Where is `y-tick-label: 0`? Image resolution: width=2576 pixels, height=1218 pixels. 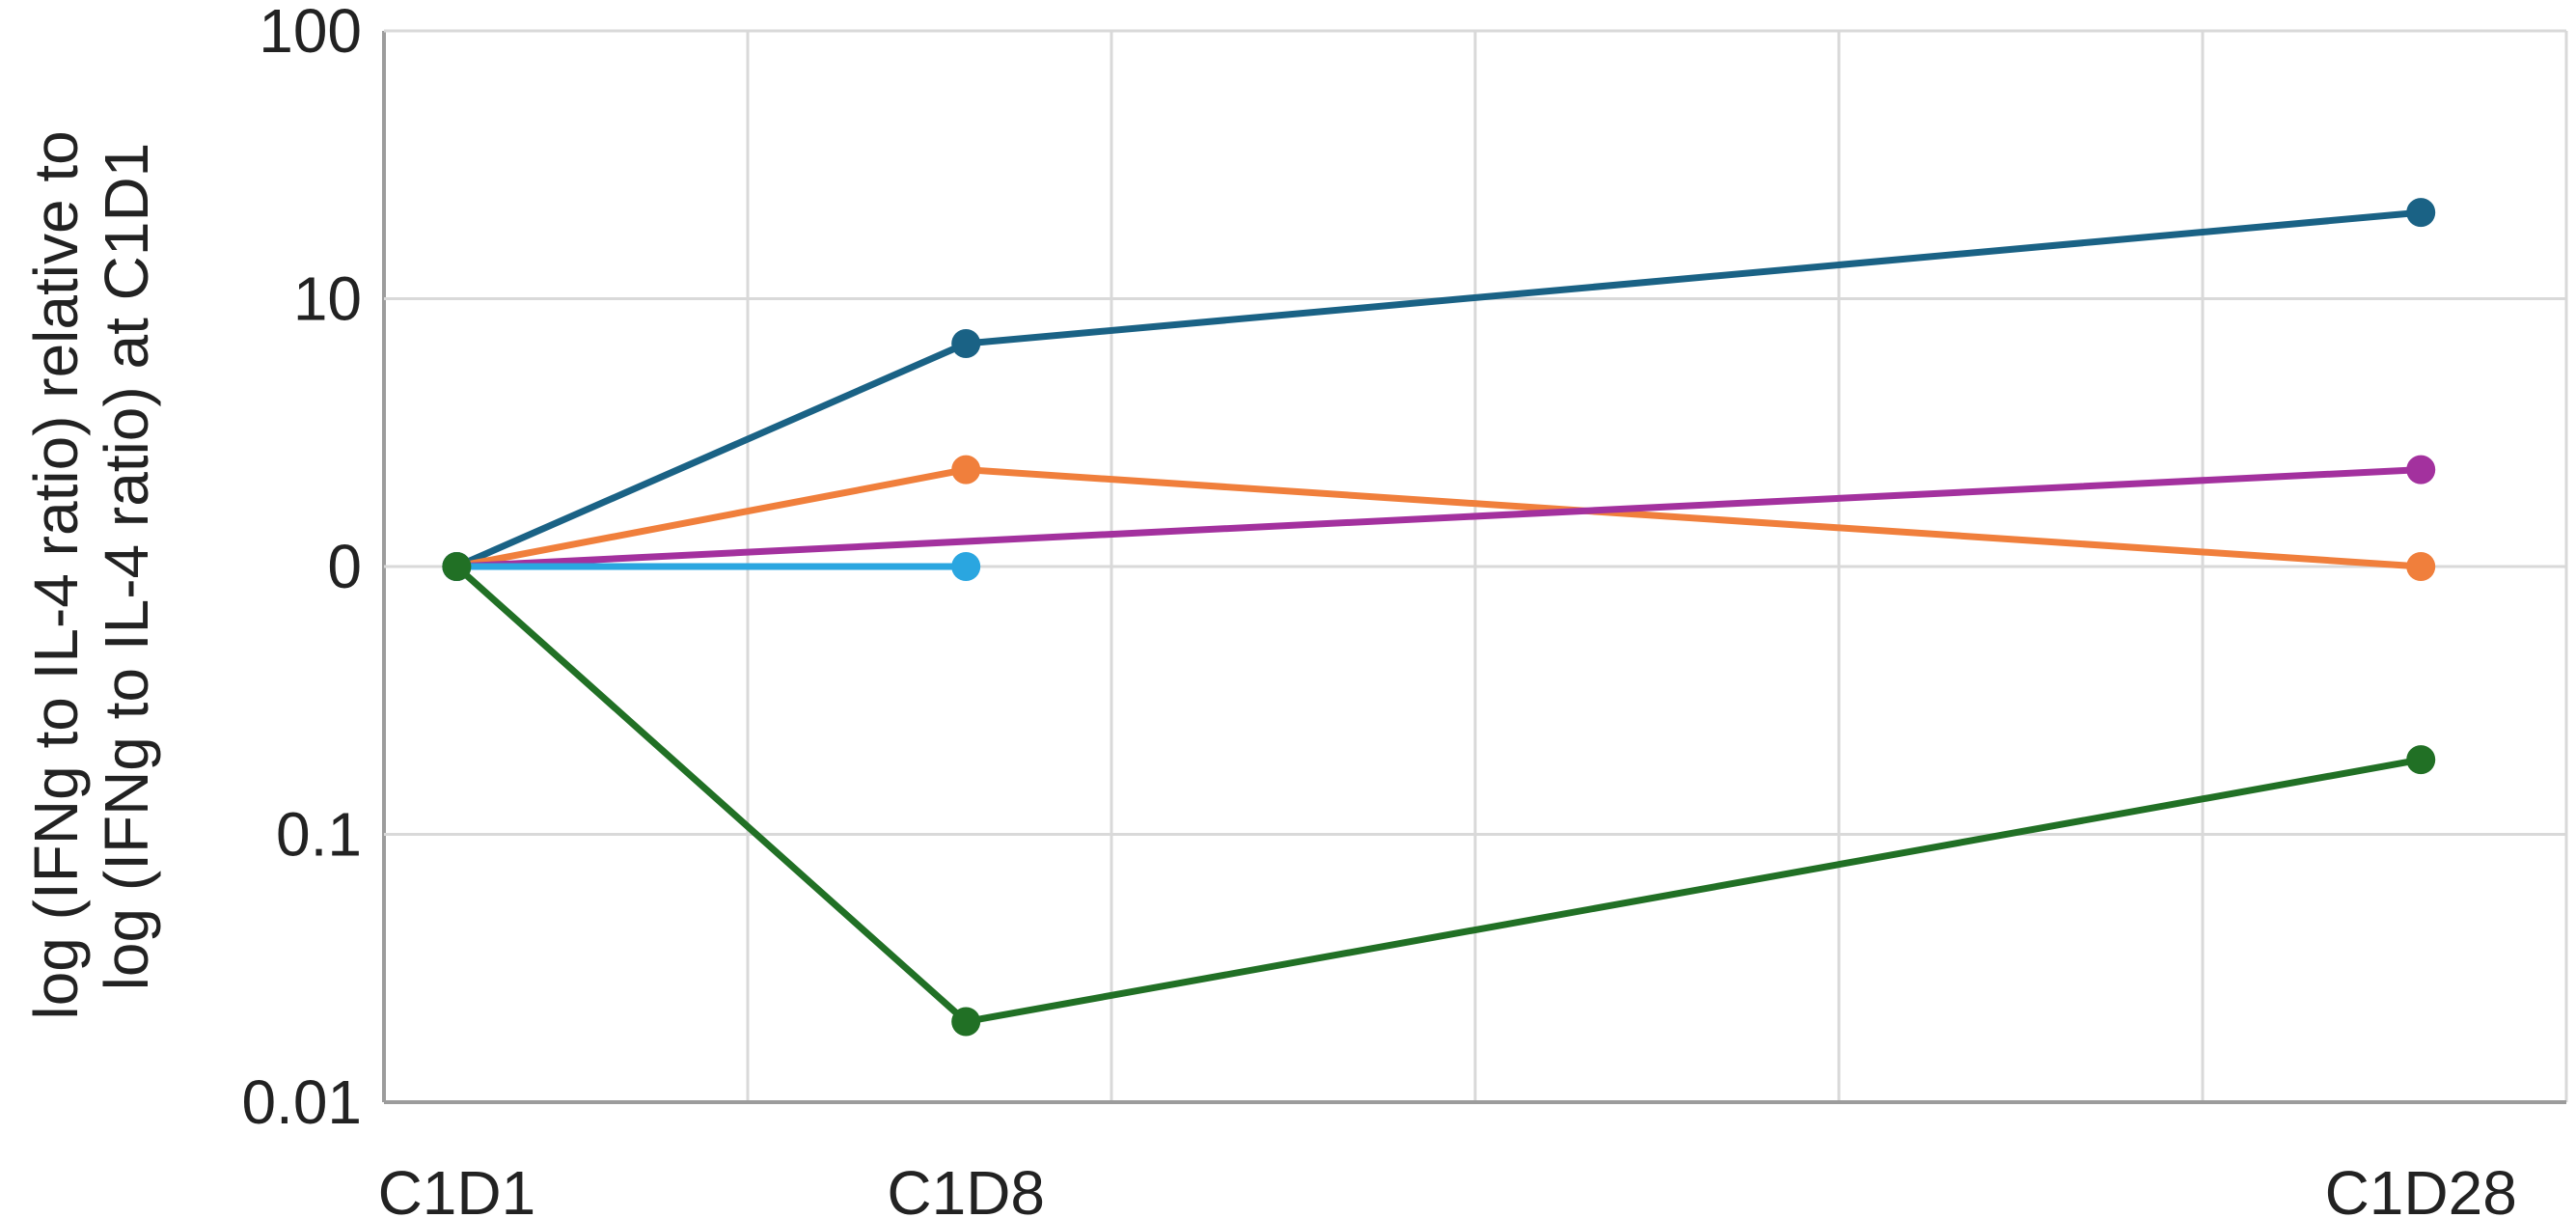 y-tick-label: 0 is located at coordinates (345, 566).